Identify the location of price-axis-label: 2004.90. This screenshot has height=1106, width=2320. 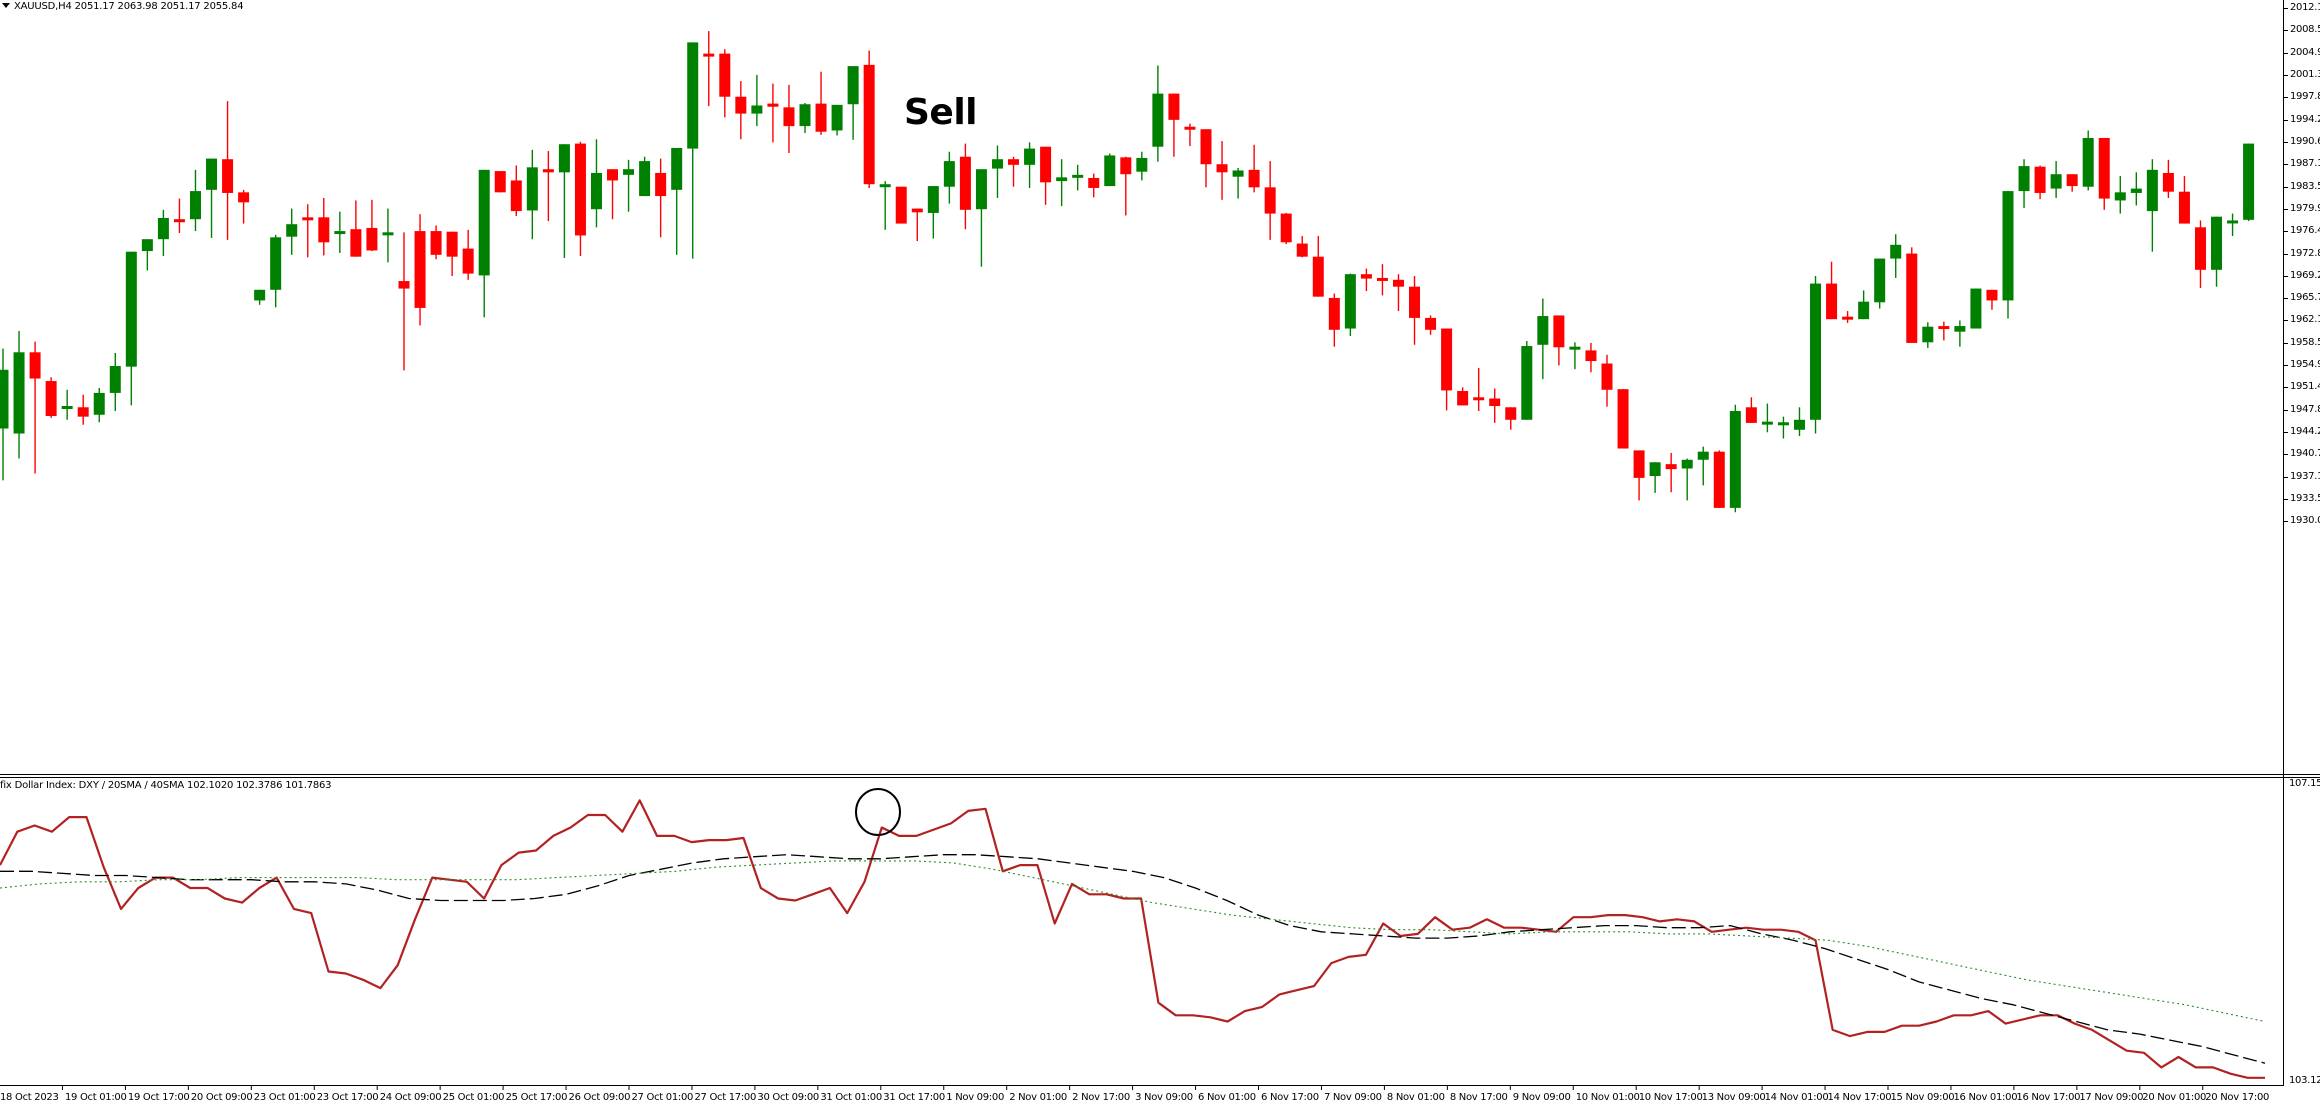
(2305, 52).